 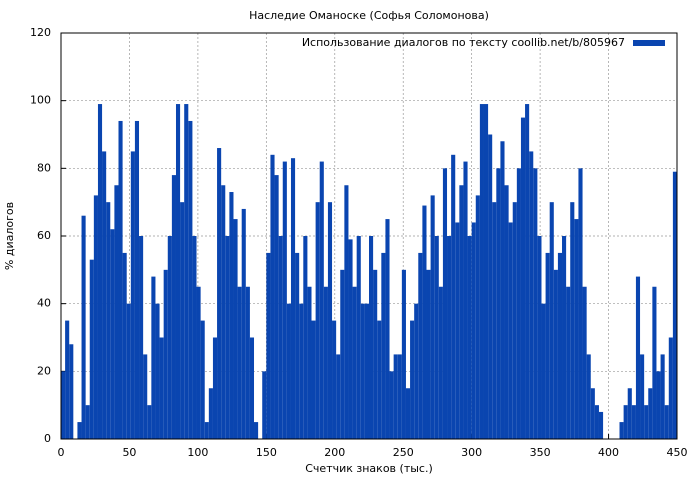 What do you see at coordinates (40, 100) in the screenshot?
I see `y-tick-label: 100` at bounding box center [40, 100].